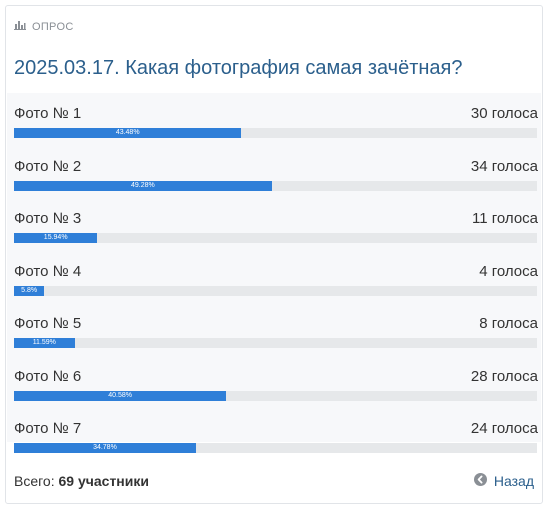  I want to click on progress-fill: 43.48%, so click(128, 133).